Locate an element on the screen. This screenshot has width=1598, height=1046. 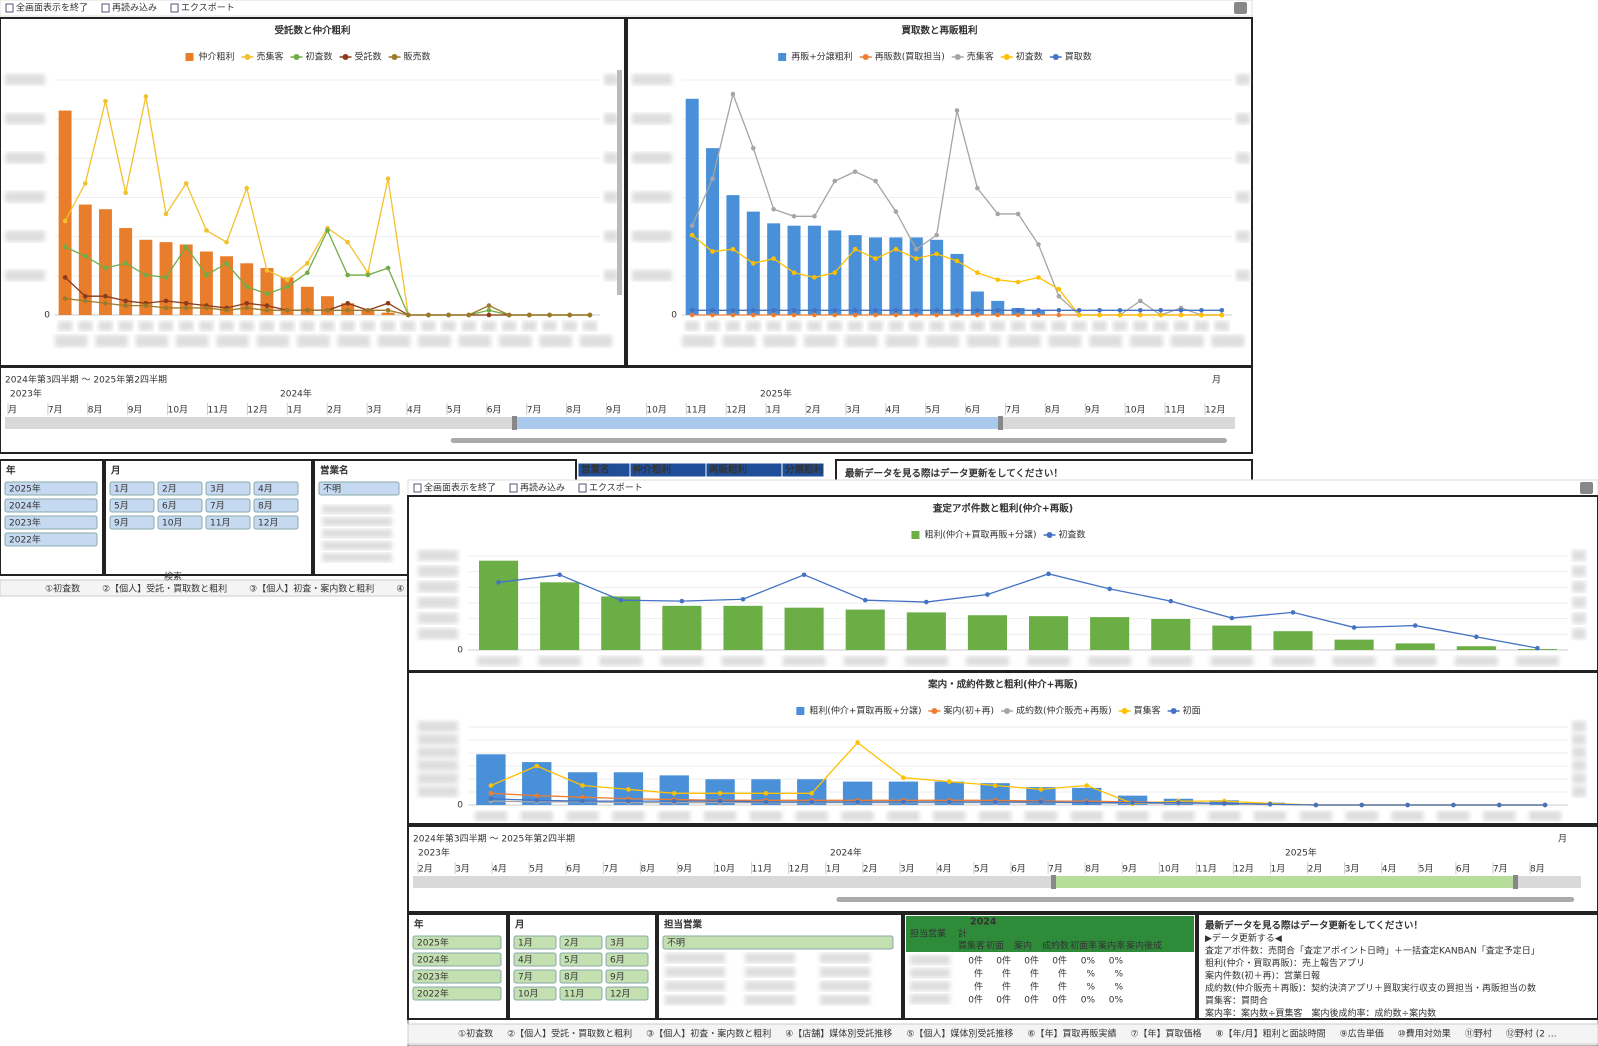
pivot-head is located at coordinates (1050, 934).